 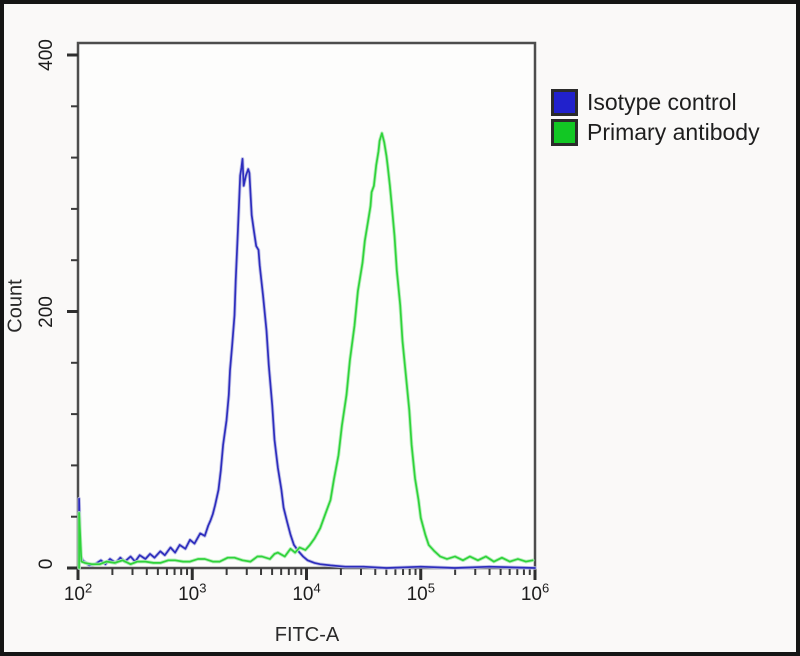 What do you see at coordinates (535, 592) in the screenshot?
I see `x-tick-label: 10⁶` at bounding box center [535, 592].